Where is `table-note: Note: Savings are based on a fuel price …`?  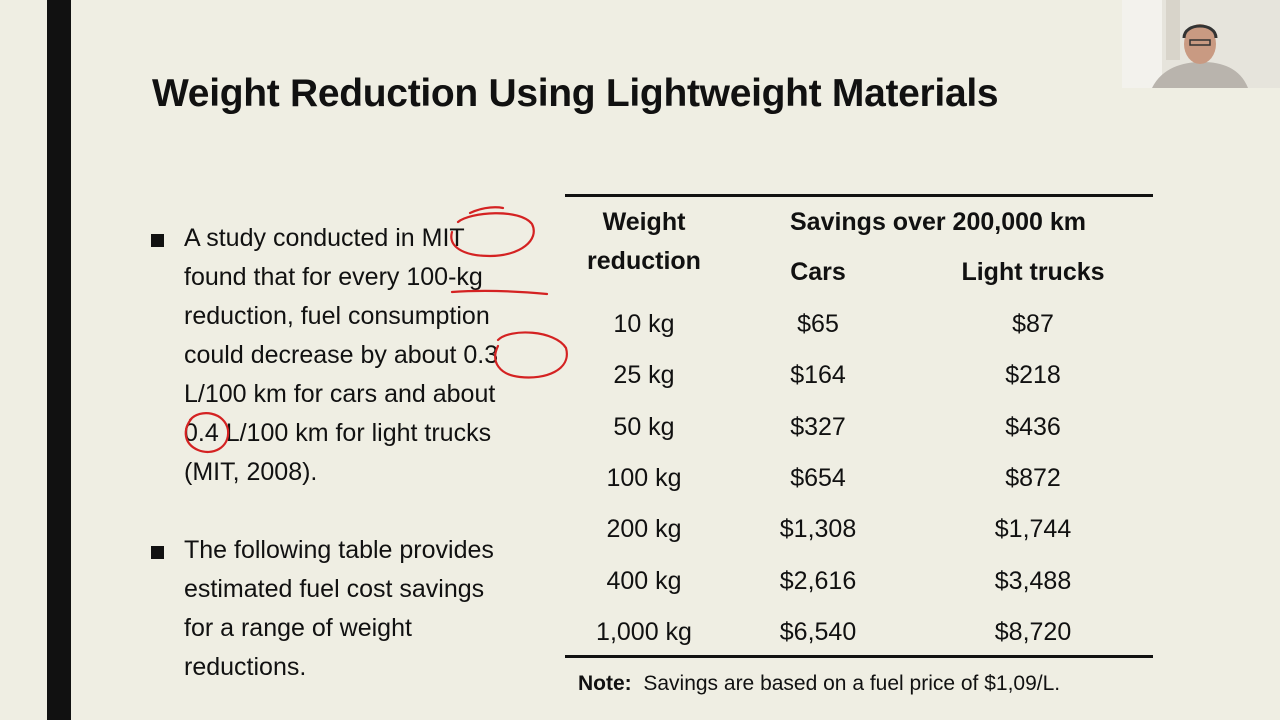
table-note: Note: Savings are based on a fuel price … is located at coordinates (819, 684).